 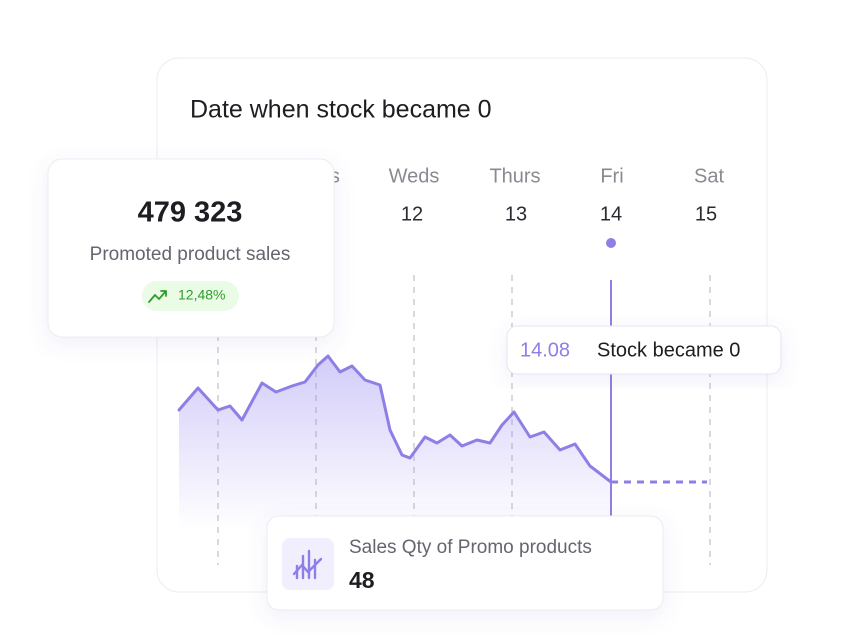 I want to click on date-label: 15, so click(x=706, y=214).